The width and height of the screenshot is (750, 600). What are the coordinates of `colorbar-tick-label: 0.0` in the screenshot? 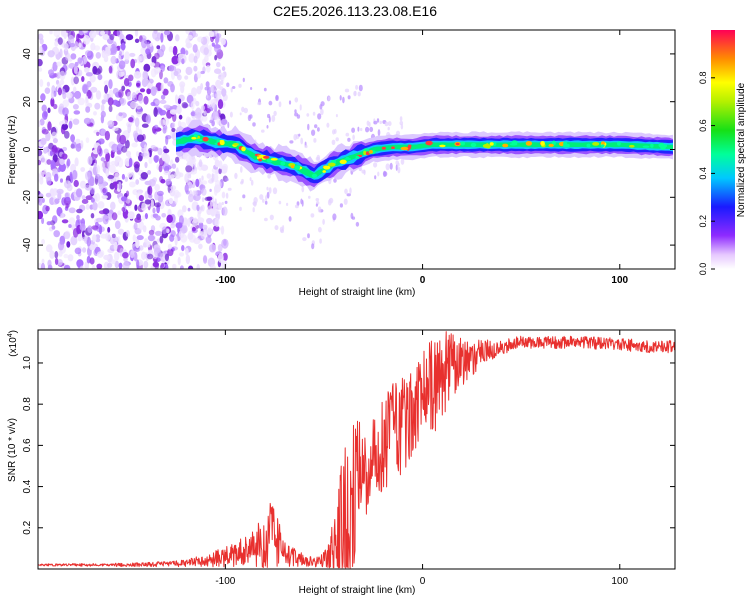 It's located at (703, 269).